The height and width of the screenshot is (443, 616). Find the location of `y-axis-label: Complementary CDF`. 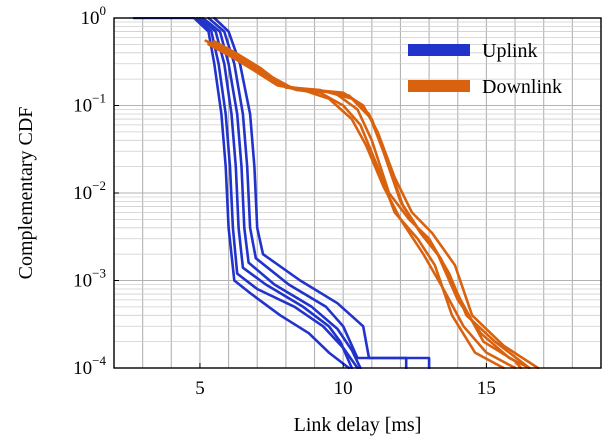

y-axis-label: Complementary CDF is located at coordinates (26, 193).